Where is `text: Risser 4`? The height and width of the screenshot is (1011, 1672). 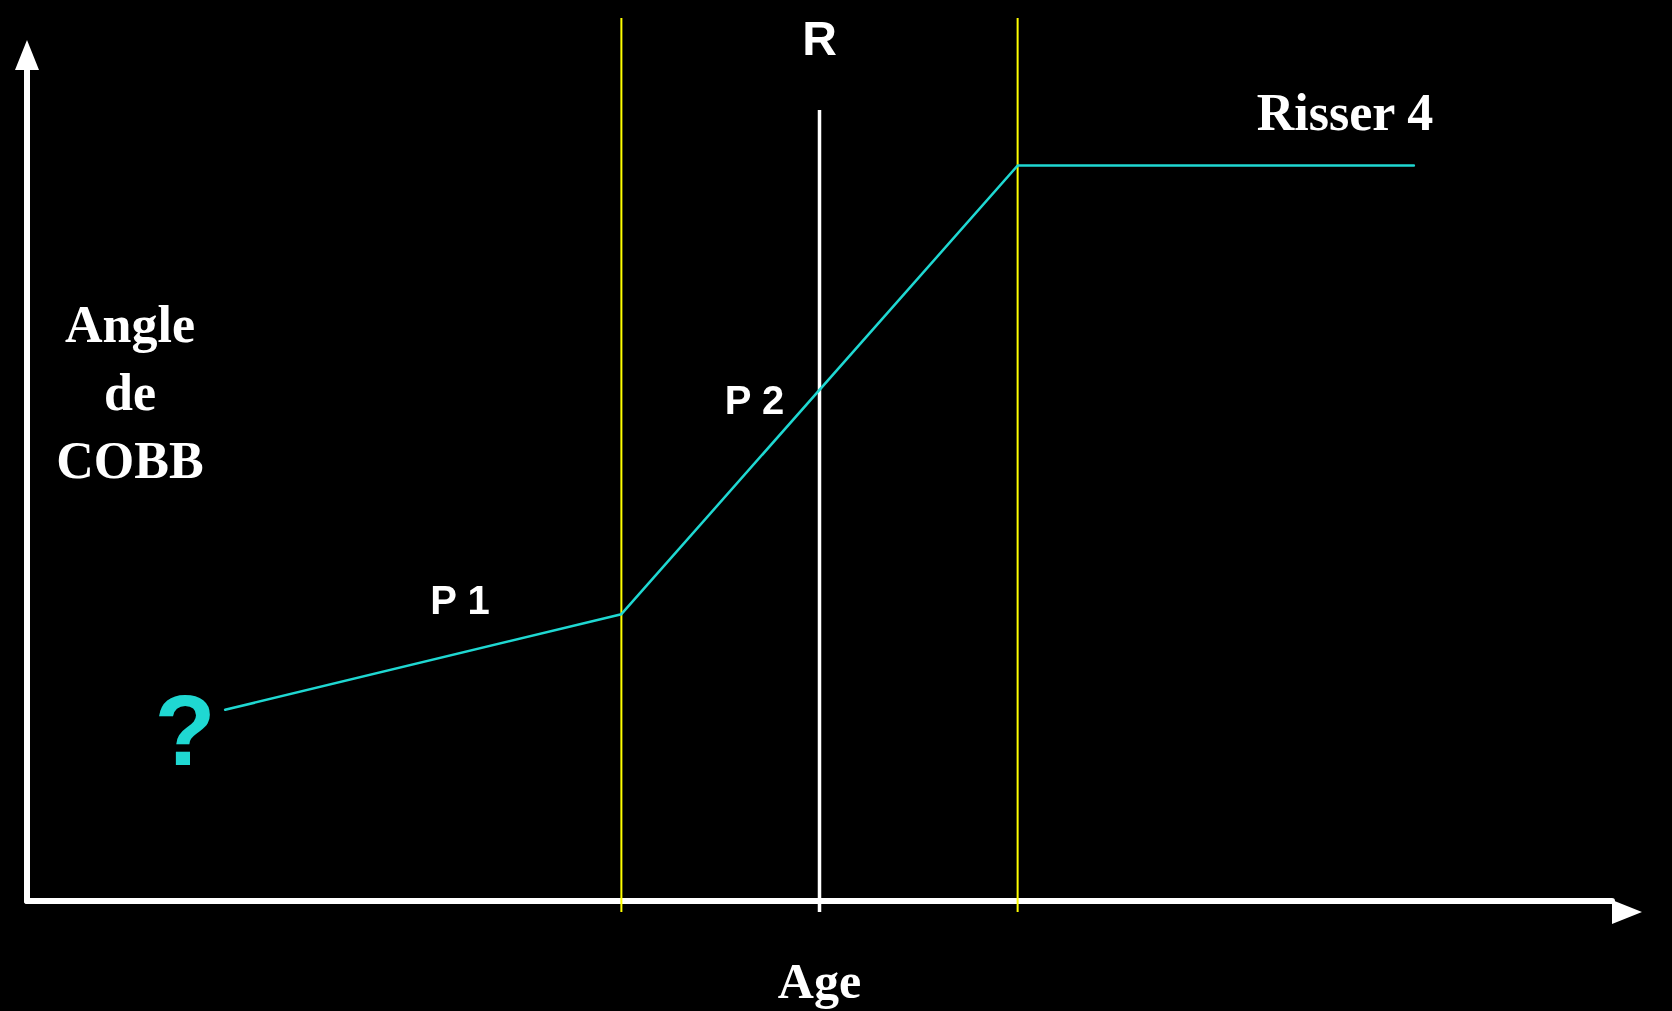 text: Risser 4 is located at coordinates (1345, 112).